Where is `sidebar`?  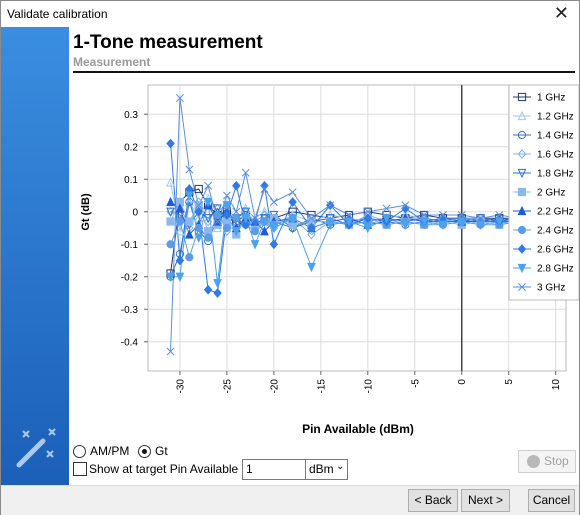
sidebar is located at coordinates (35, 256).